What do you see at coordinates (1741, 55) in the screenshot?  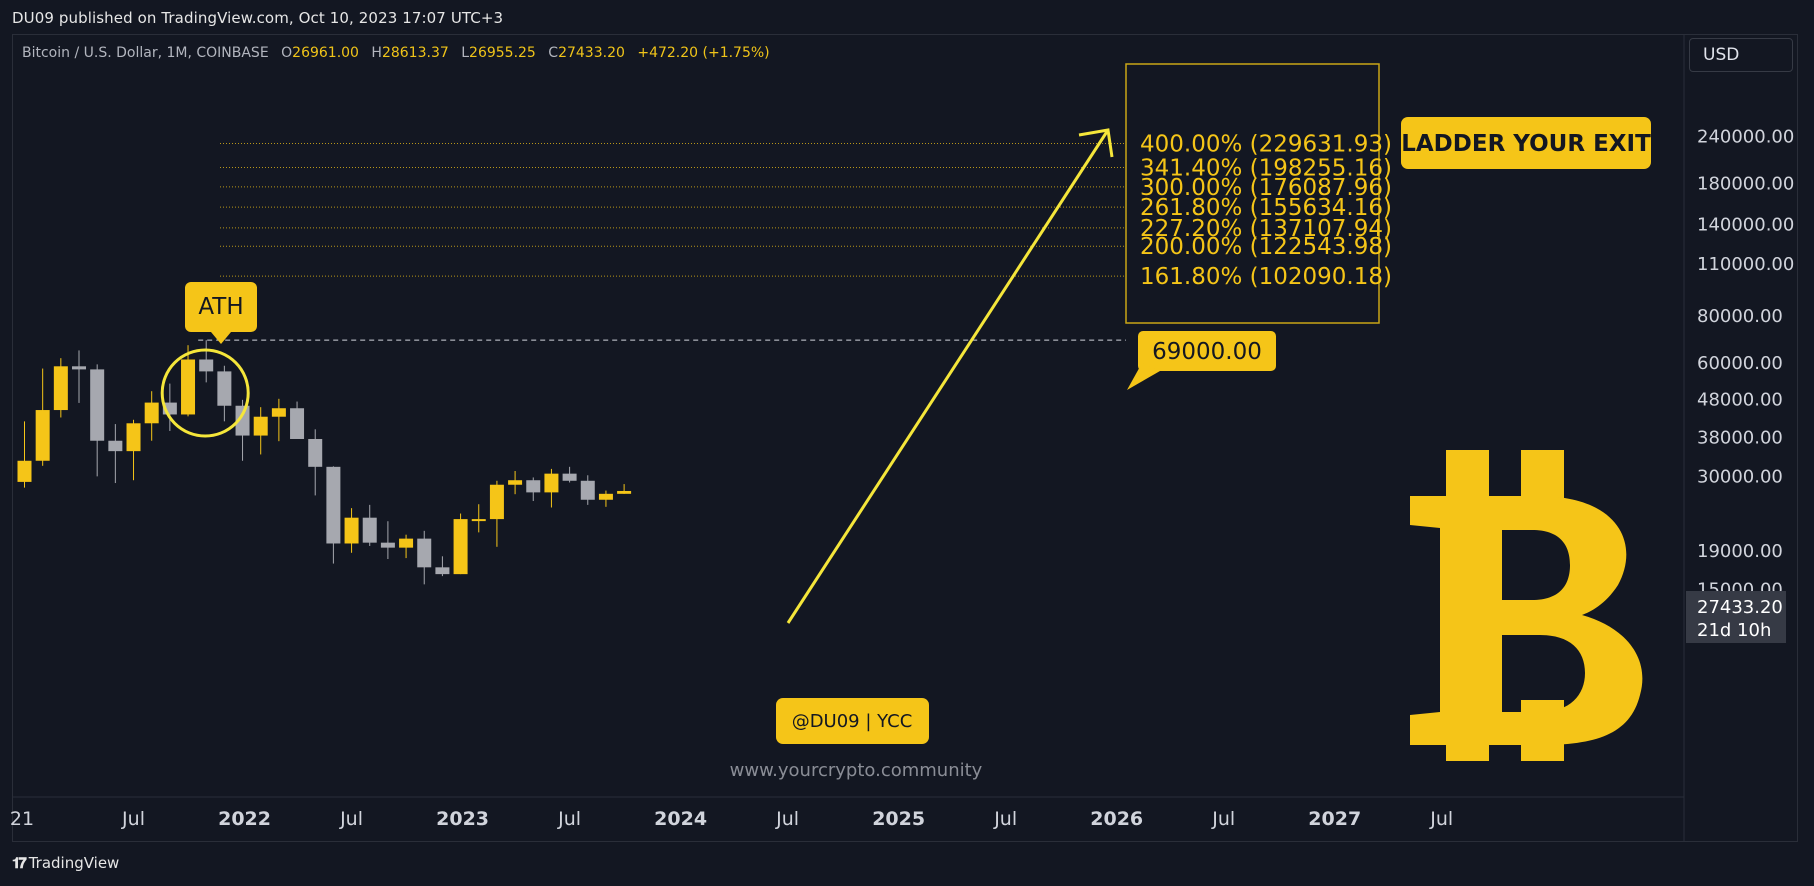 I see `currency-button: USD` at bounding box center [1741, 55].